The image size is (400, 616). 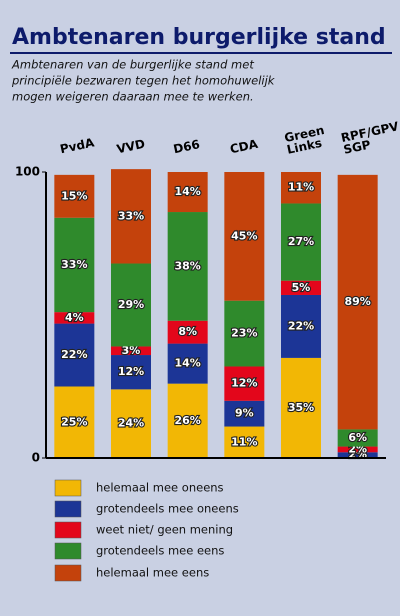 I want to click on legend-label: grotendeels mee oneens, so click(x=167, y=509).